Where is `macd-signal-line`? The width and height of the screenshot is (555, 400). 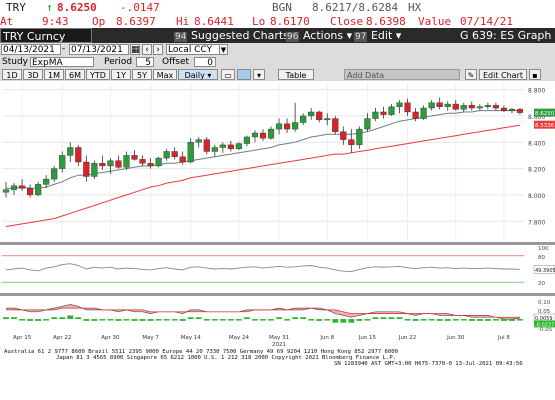
macd-signal-line is located at coordinates (263, 312).